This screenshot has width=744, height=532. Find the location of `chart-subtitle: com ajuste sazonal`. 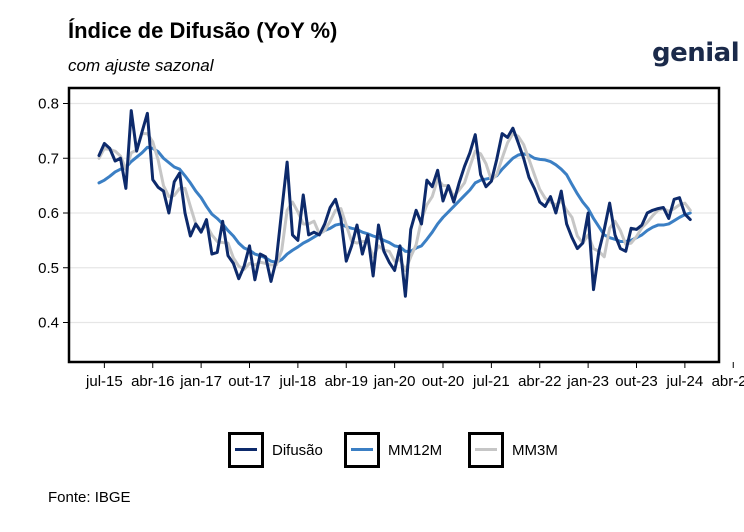

chart-subtitle: com ajuste sazonal is located at coordinates (141, 65).